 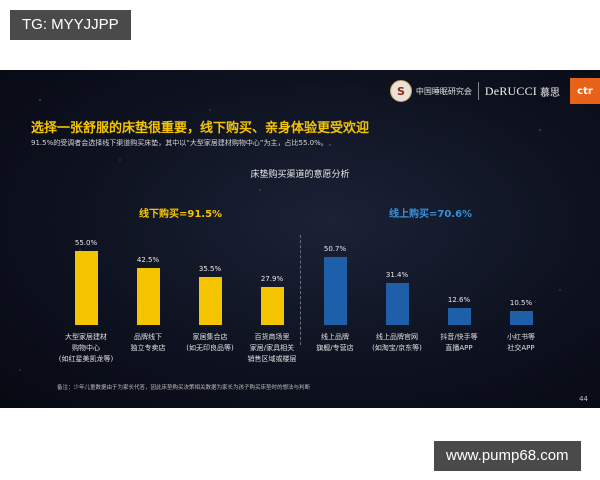 I want to click on category-label: 家居集合店 (如无印良品等), so click(x=210, y=342).